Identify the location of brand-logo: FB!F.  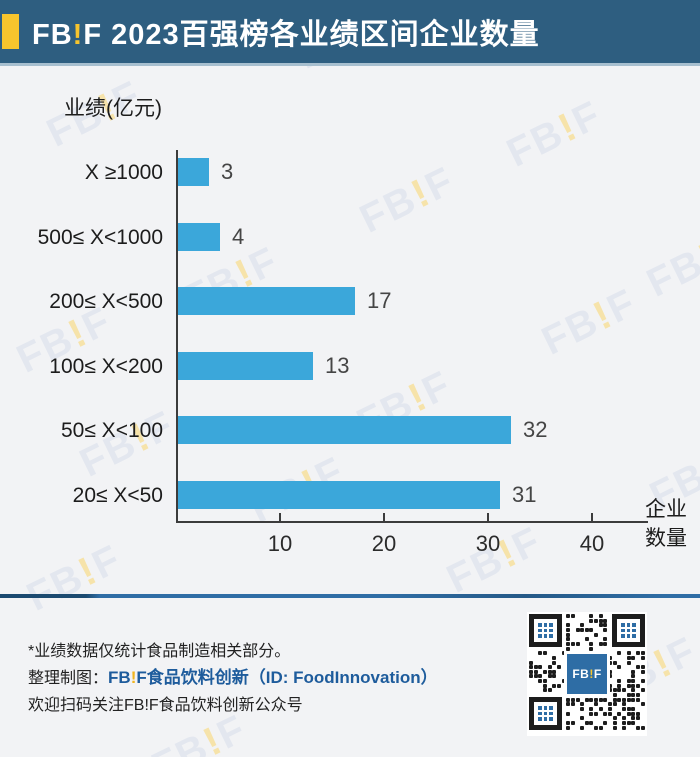
(67, 34).